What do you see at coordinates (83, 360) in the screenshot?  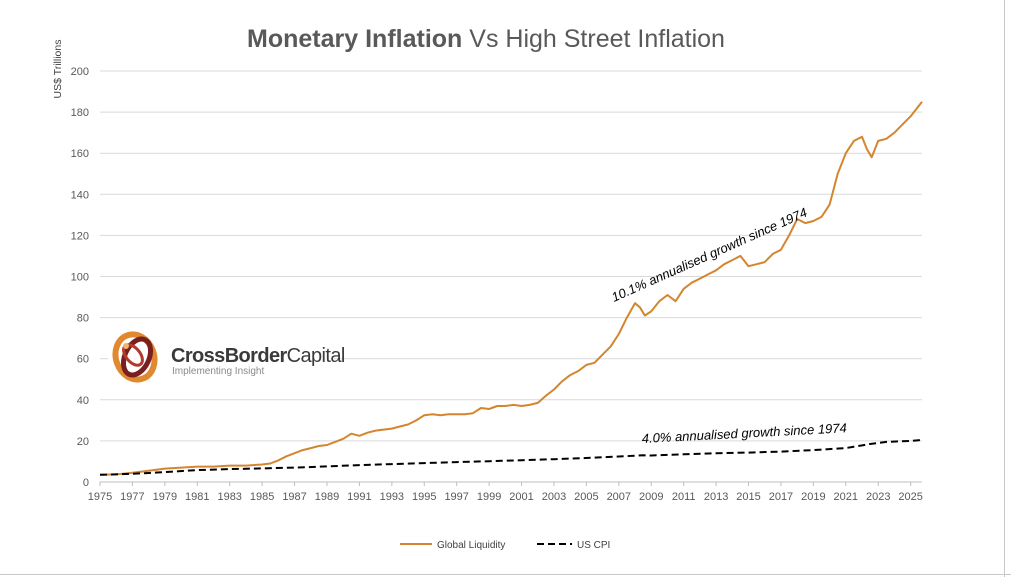 I see `y-tick-label: 60` at bounding box center [83, 360].